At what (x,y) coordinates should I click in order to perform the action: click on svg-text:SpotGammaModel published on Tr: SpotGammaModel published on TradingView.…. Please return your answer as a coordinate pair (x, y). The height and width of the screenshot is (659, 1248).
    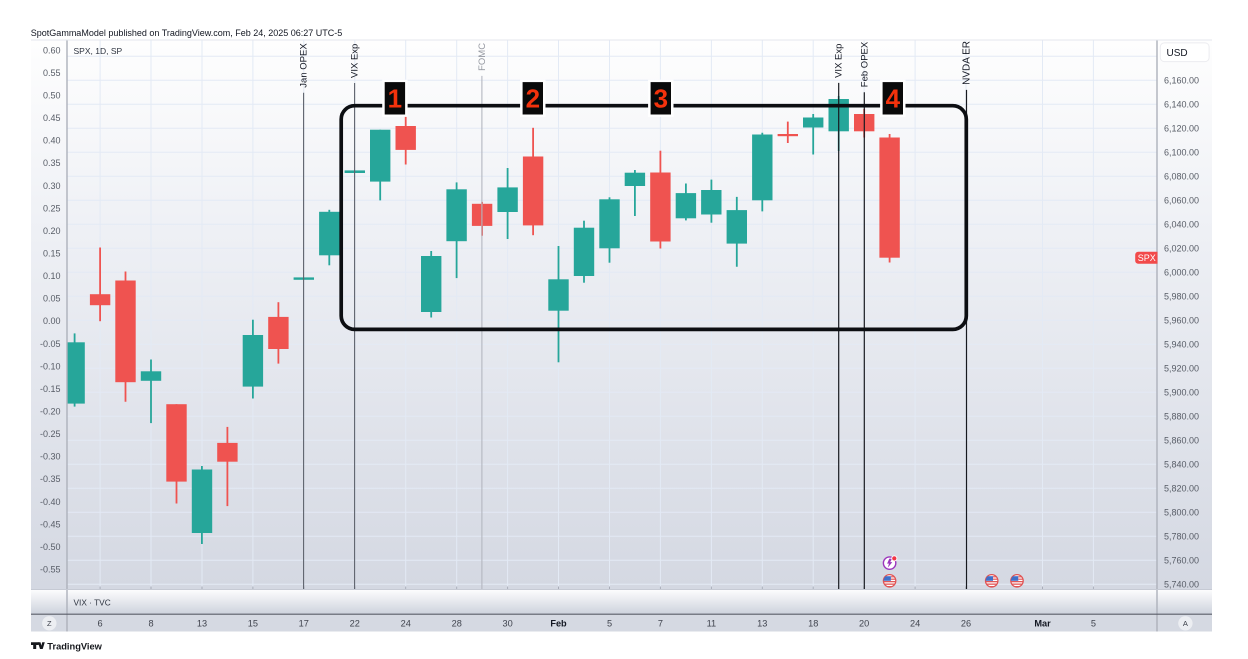
    Looking at the image, I should click on (187, 33).